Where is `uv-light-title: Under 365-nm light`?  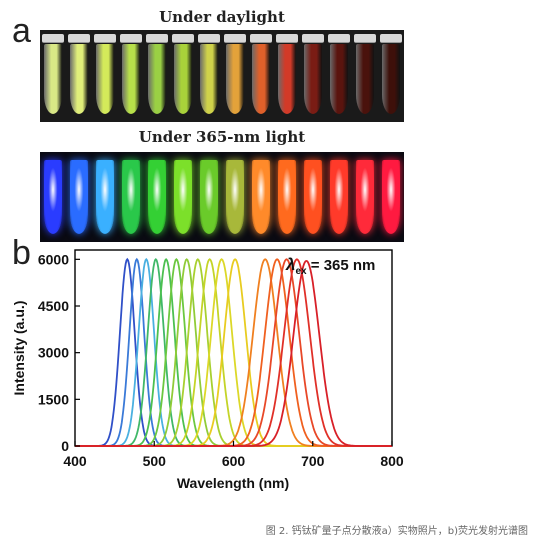 uv-light-title: Under 365-nm light is located at coordinates (222, 137).